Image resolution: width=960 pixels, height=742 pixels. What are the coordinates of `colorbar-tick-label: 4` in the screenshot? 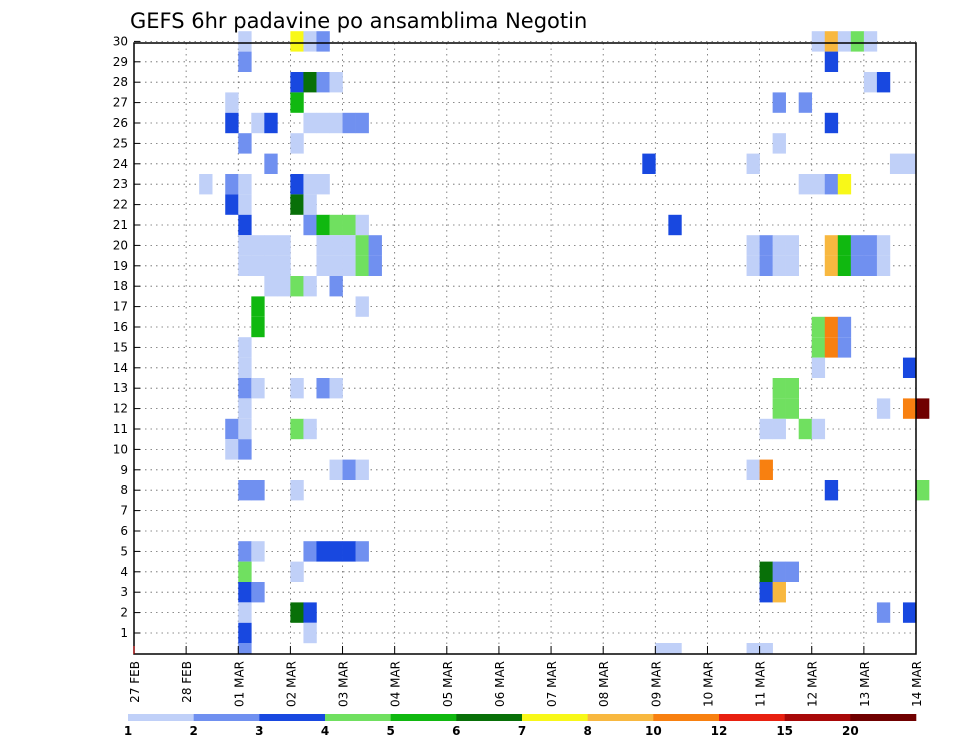 It's located at (325, 731).